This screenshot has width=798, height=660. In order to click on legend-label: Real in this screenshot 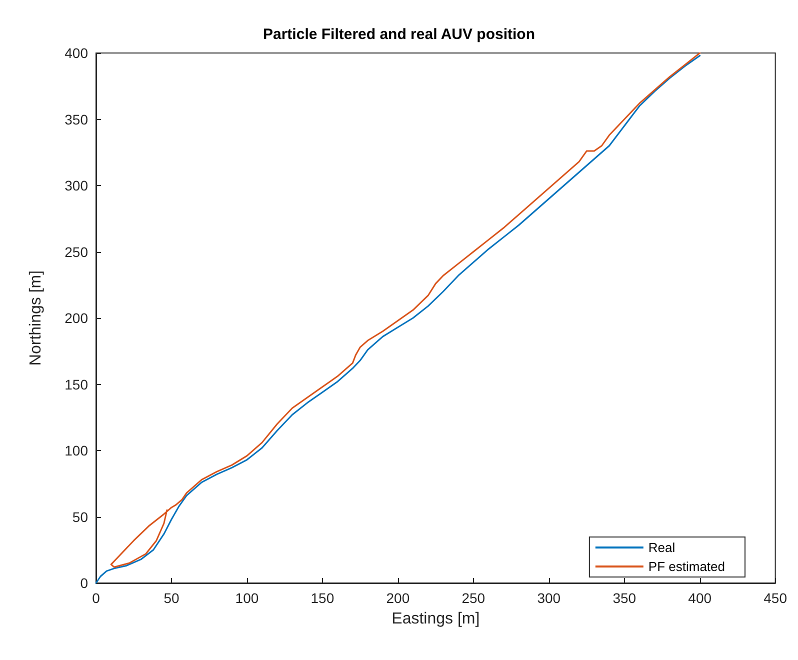, I will do `click(662, 547)`.